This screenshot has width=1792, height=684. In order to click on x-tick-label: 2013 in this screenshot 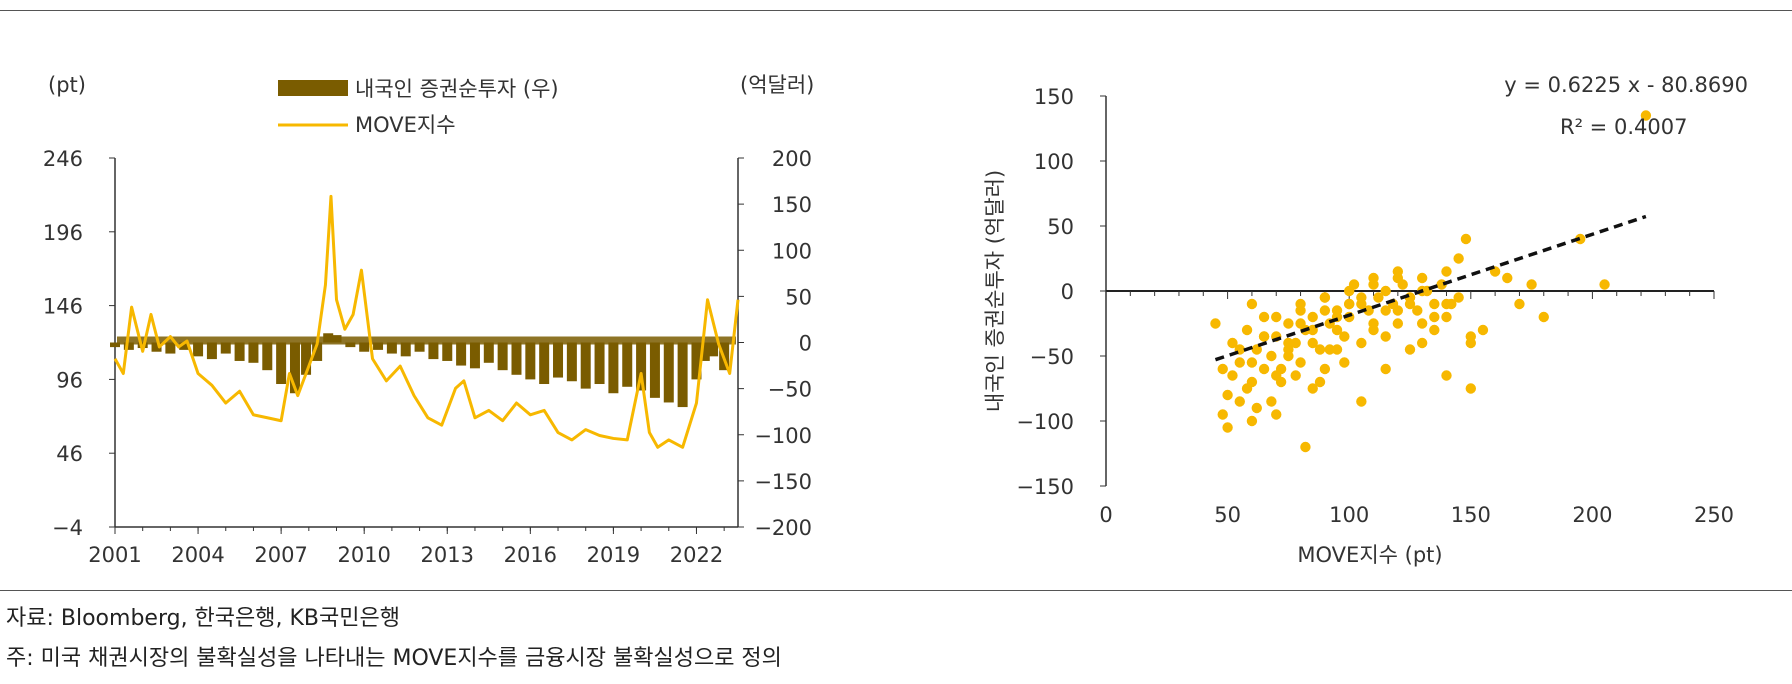, I will do `click(447, 555)`.